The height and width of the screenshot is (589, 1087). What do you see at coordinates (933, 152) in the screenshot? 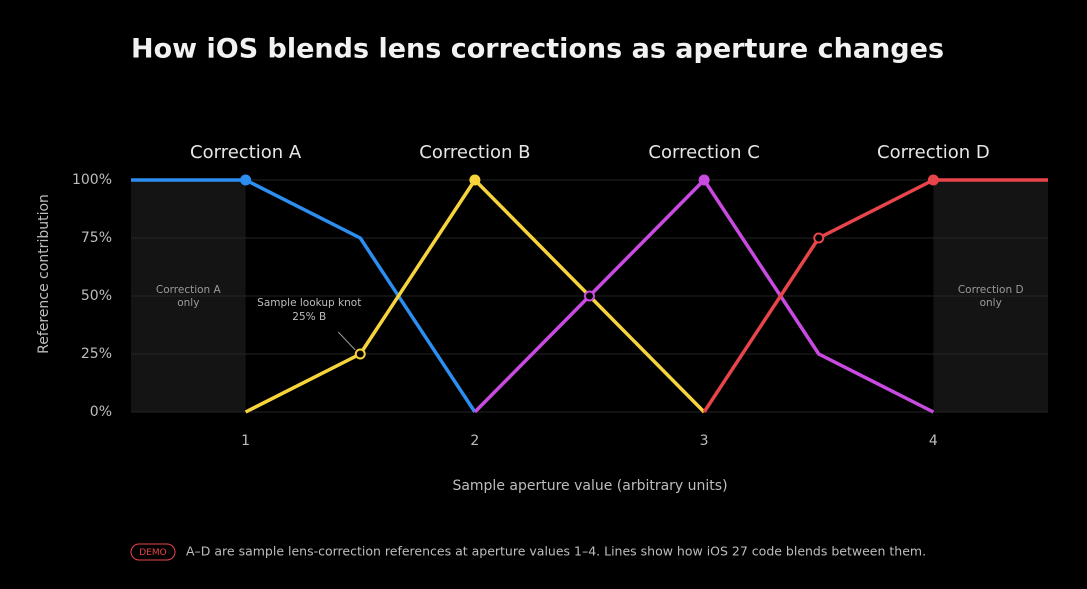
I see `reference-header: Correction D` at bounding box center [933, 152].